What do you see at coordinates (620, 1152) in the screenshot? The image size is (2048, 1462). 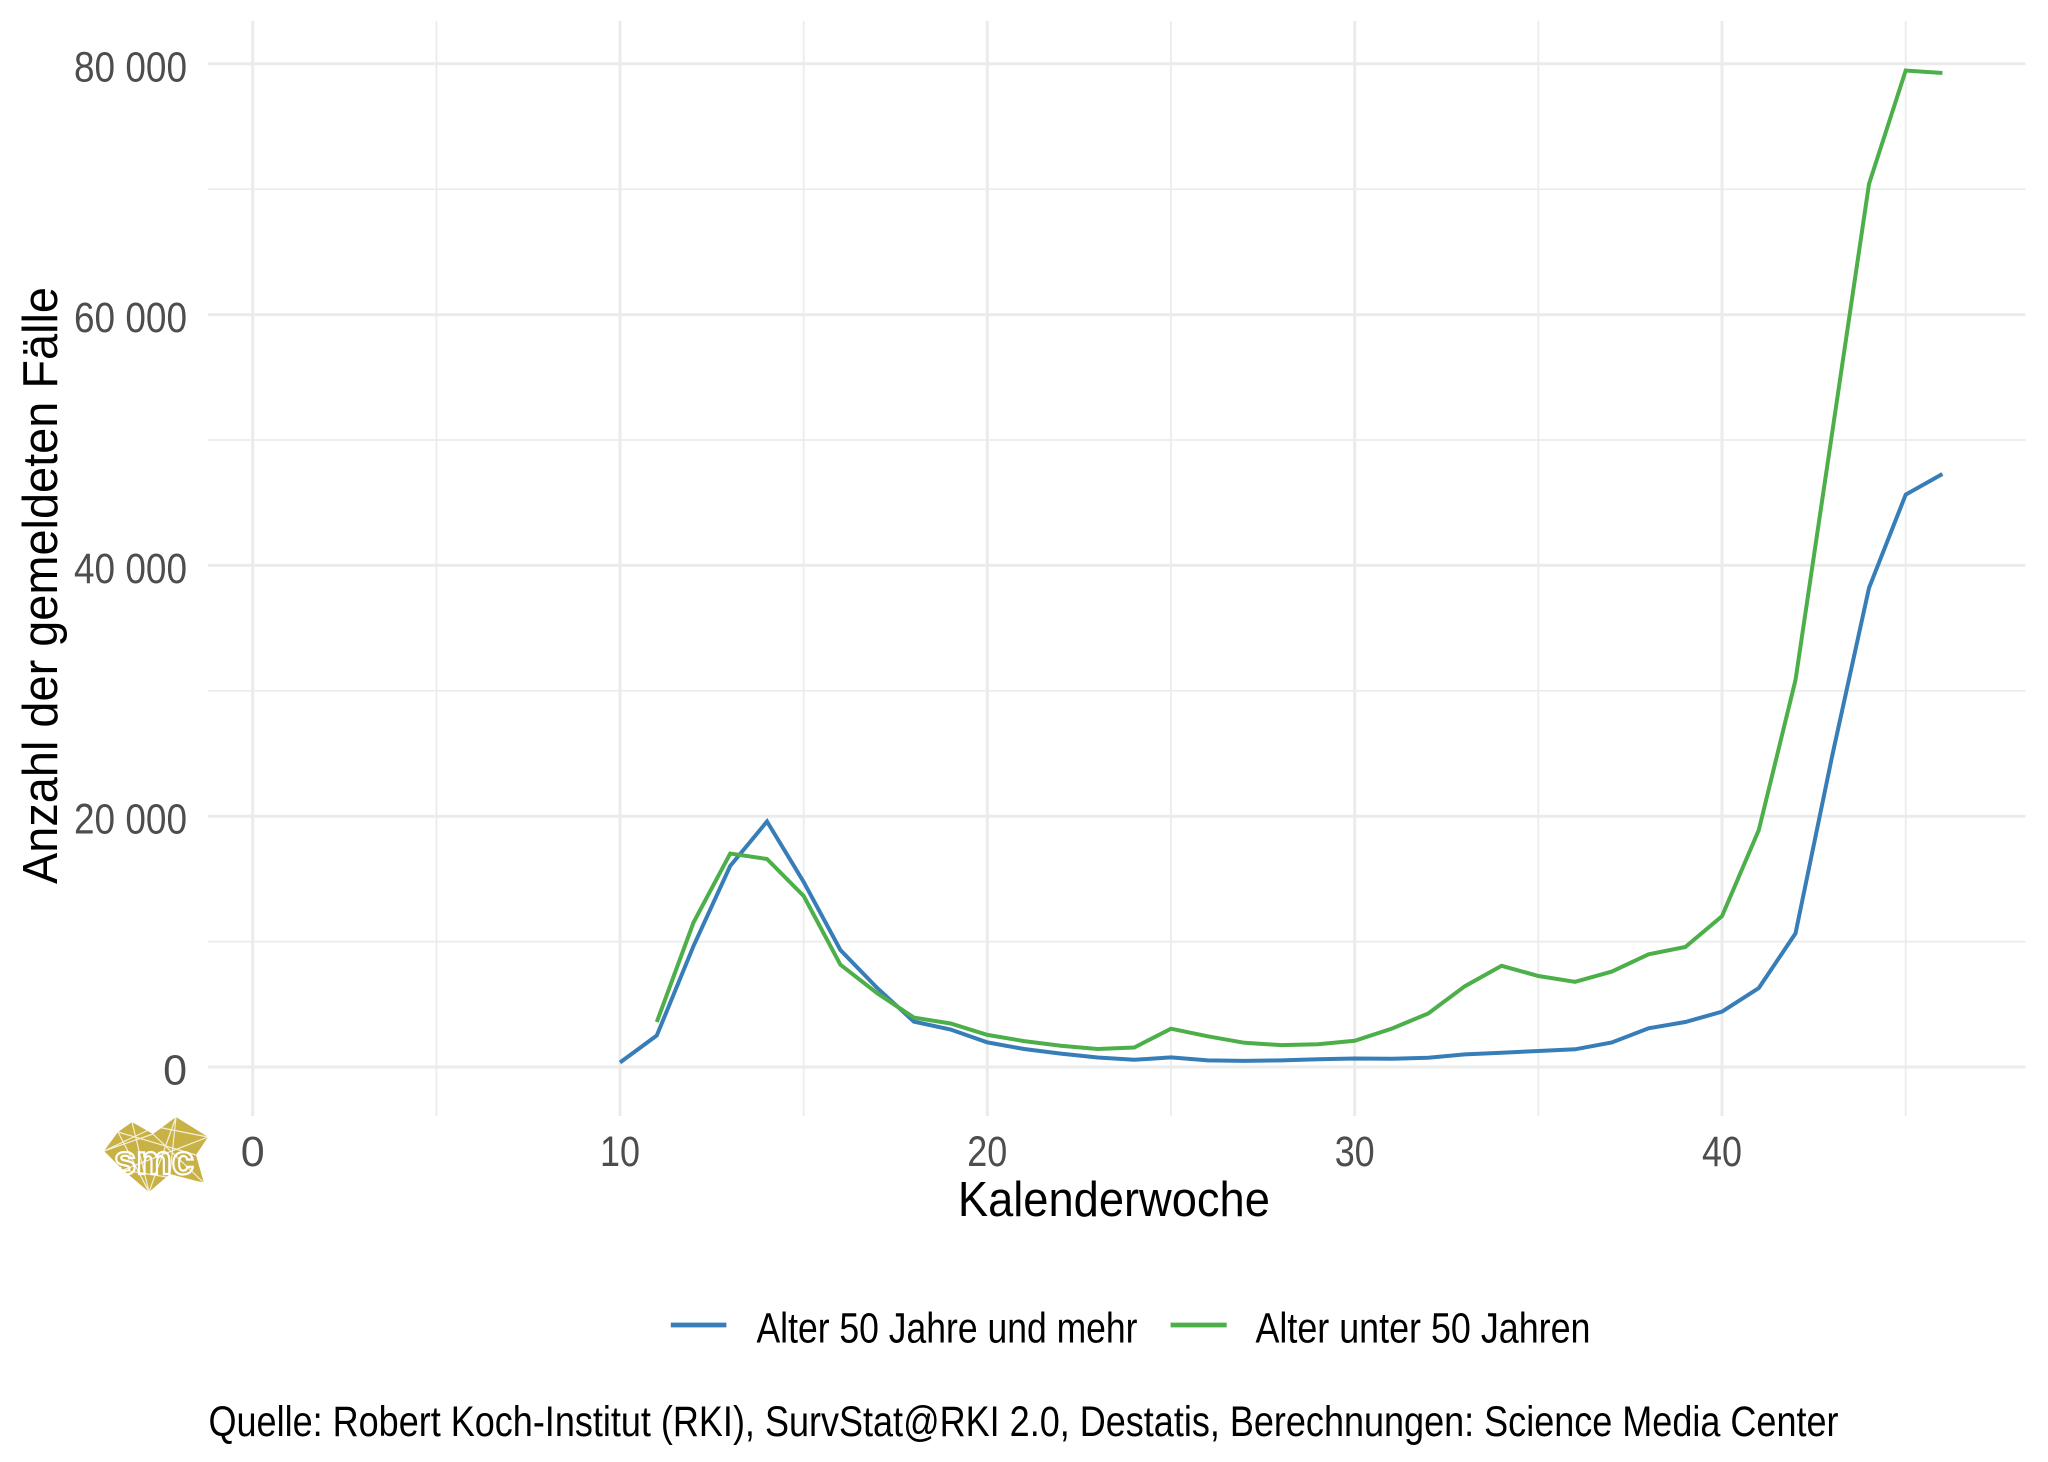 I see `svg-text: 10` at bounding box center [620, 1152].